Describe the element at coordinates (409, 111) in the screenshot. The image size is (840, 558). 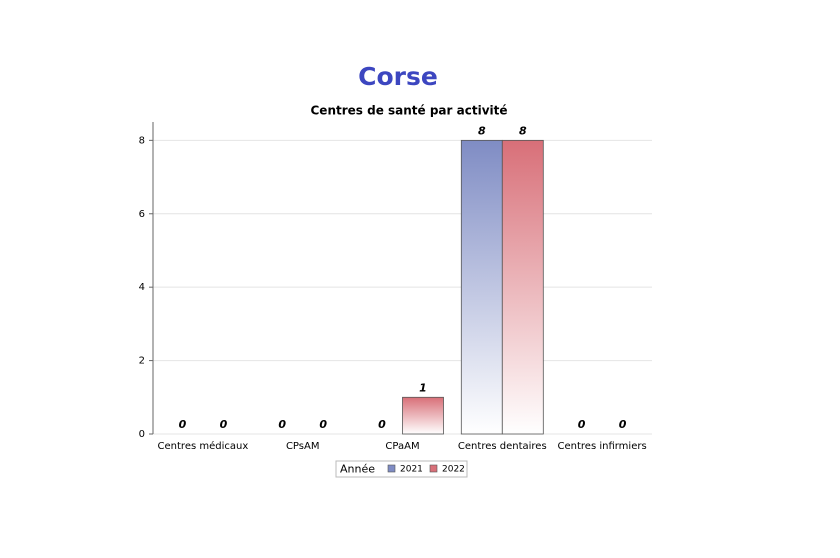
I see `chart-title: Centres de santé par activité` at that location.